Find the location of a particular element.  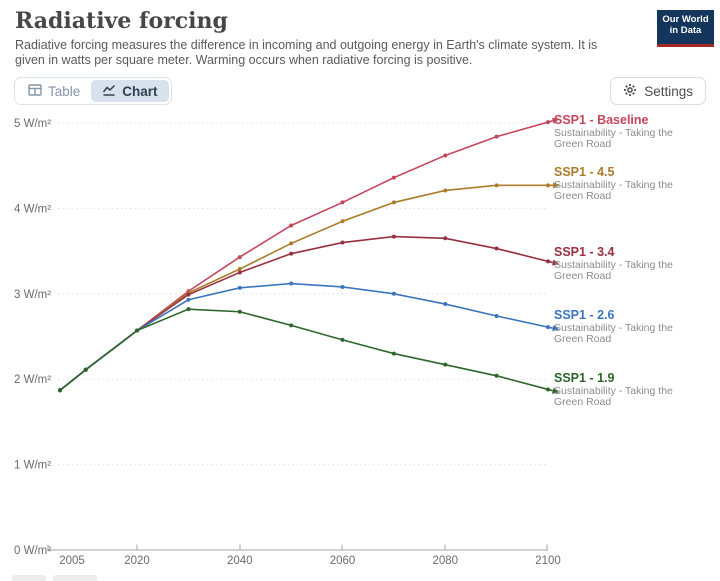

view-toggle: Table Chart is located at coordinates (93, 91).